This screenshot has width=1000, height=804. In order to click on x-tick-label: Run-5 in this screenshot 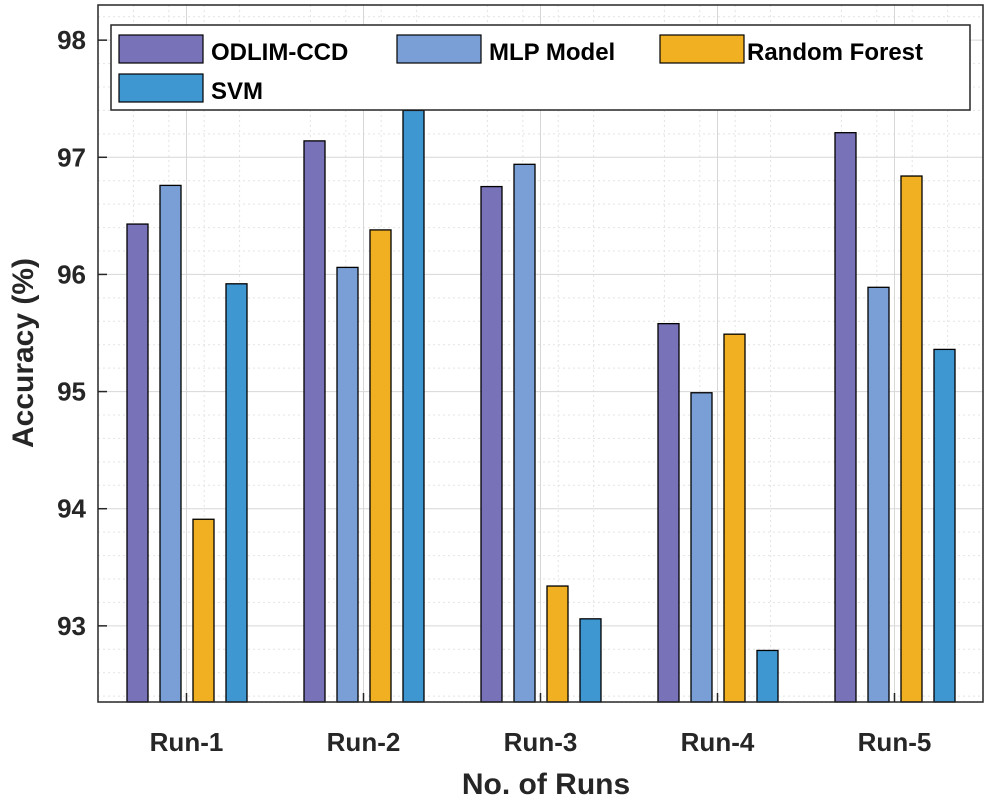, I will do `click(895, 742)`.